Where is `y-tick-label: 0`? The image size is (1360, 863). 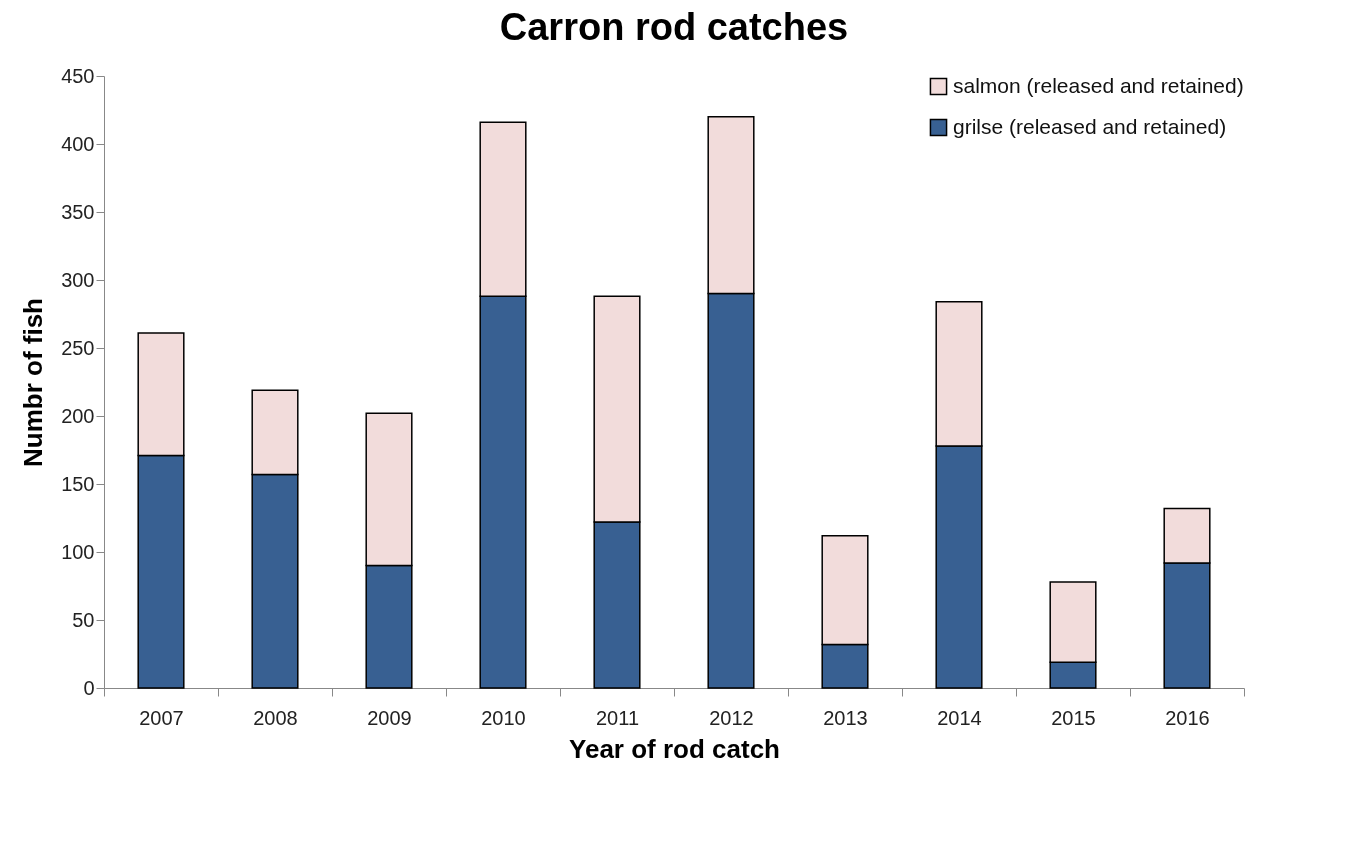
y-tick-label: 0 is located at coordinates (89, 687).